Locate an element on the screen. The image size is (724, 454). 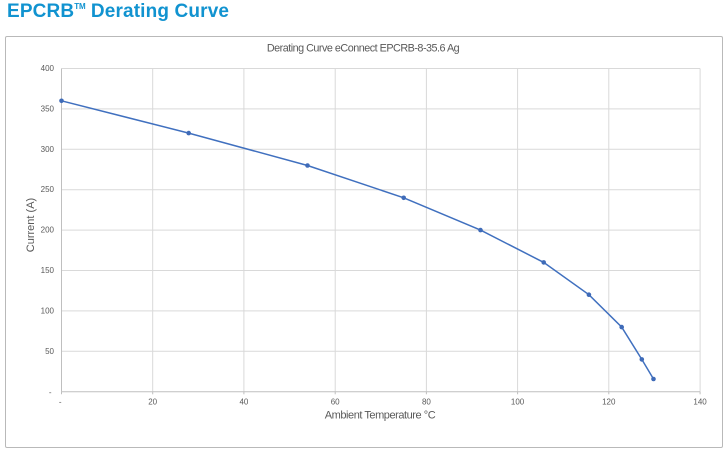
svg-text: 120 is located at coordinates (609, 402).